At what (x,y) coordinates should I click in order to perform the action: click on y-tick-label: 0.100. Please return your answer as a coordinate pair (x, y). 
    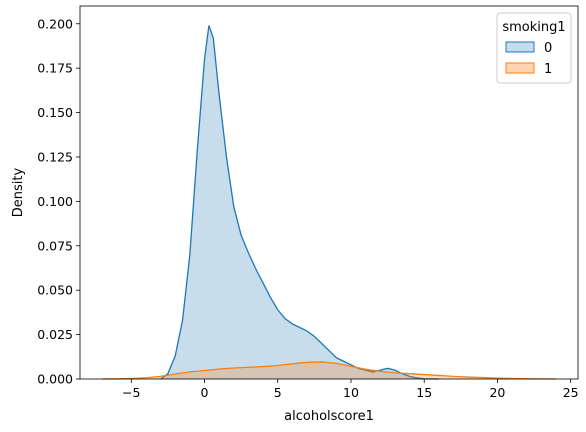
    Looking at the image, I should click on (55, 201).